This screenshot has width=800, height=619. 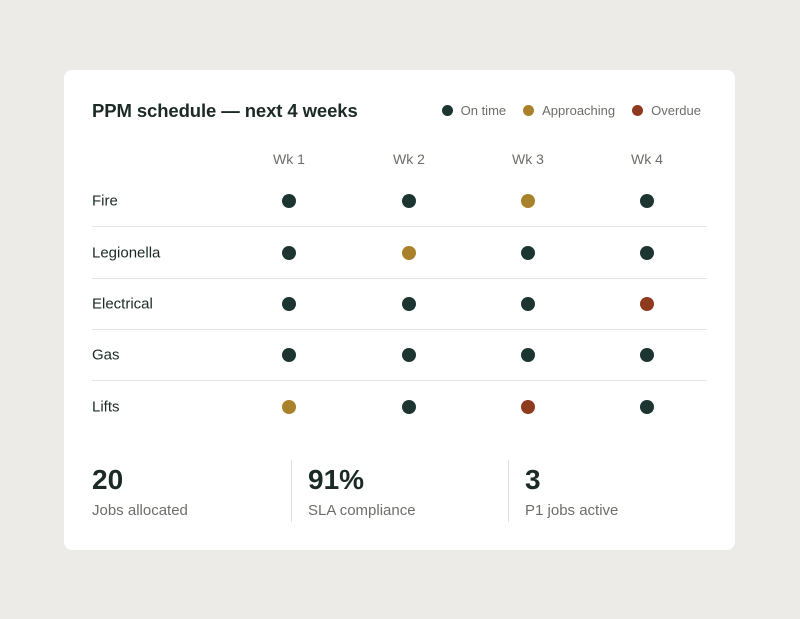 What do you see at coordinates (399, 201) in the screenshot?
I see `schedule-row-fire: Fire` at bounding box center [399, 201].